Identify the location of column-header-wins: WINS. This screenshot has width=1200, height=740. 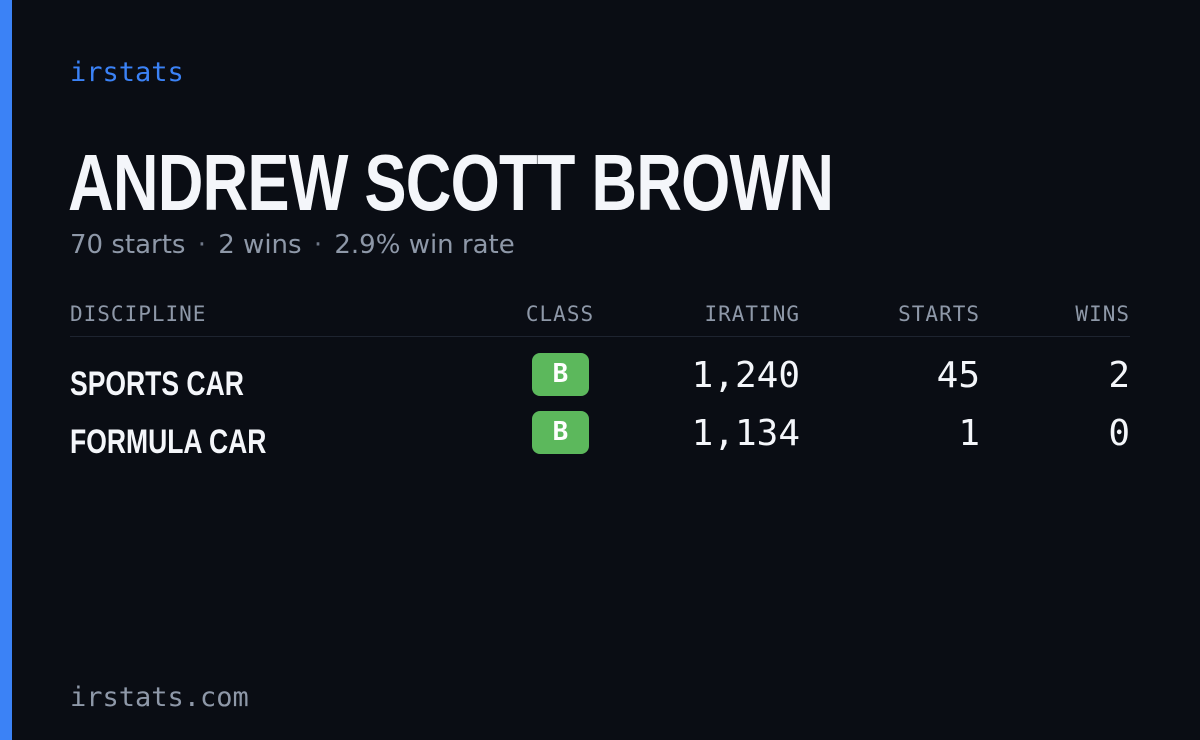
(1102, 314).